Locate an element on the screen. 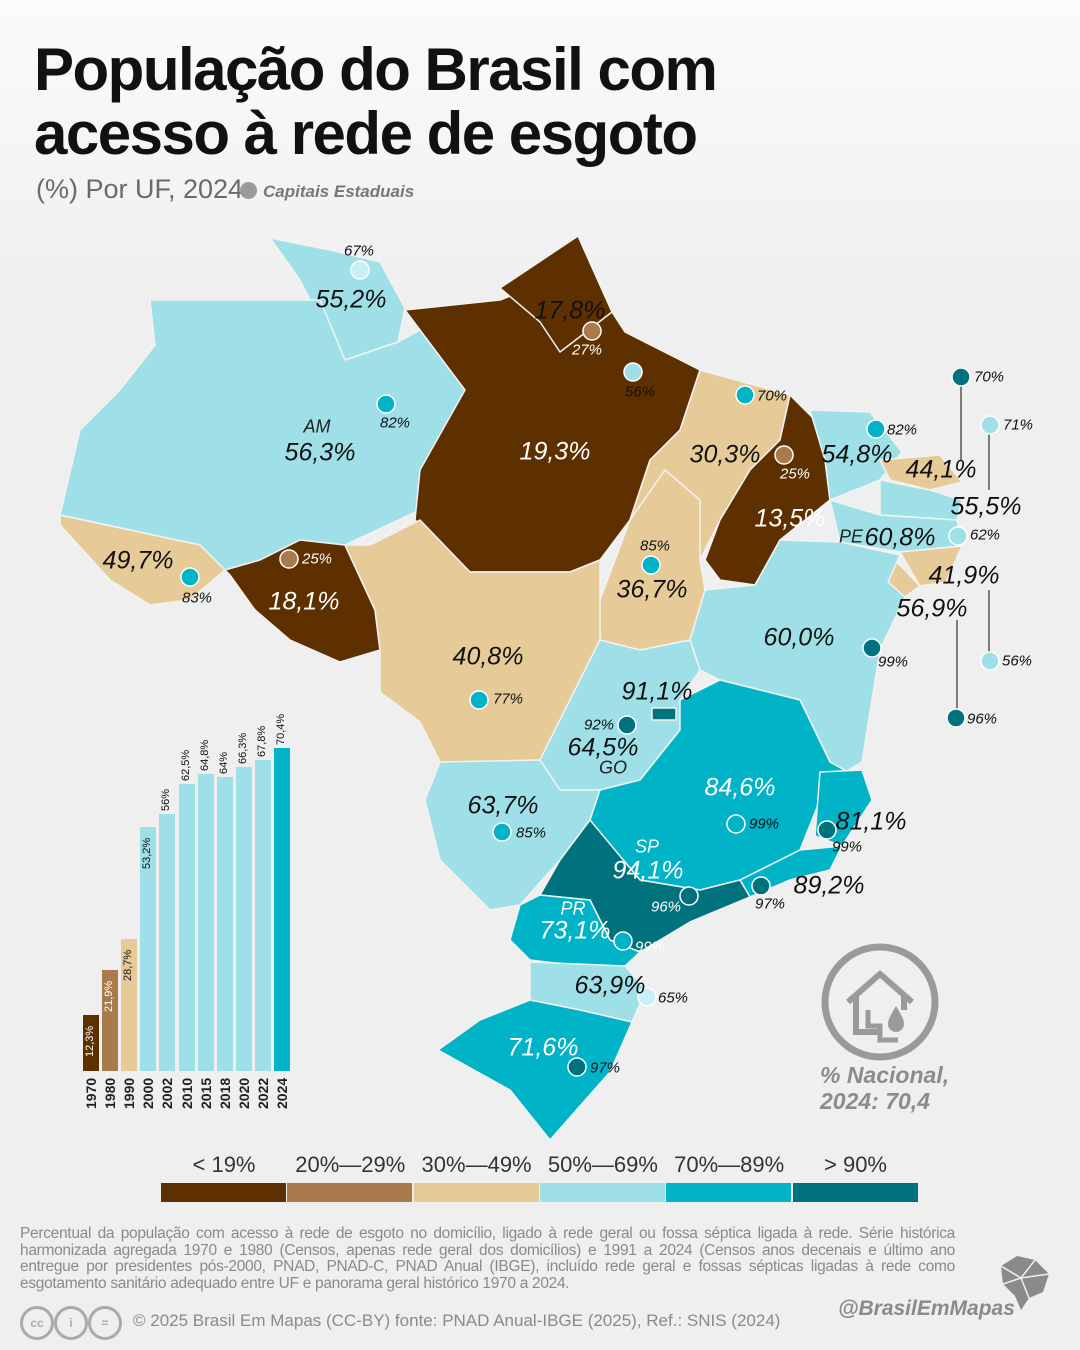 The width and height of the screenshot is (1080, 1350). capital-value-ms: 85% is located at coordinates (531, 833).